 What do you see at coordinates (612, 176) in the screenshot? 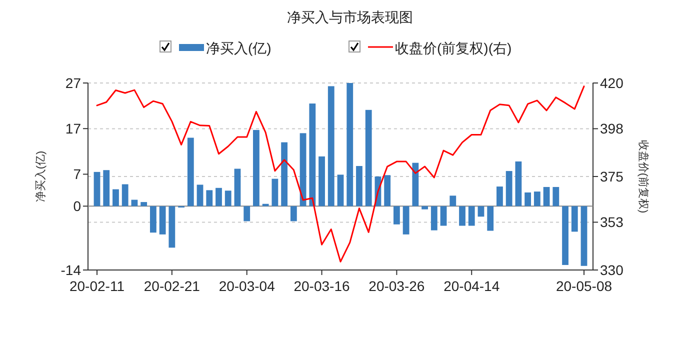
I see `y2-tick-label: 375` at bounding box center [612, 176].